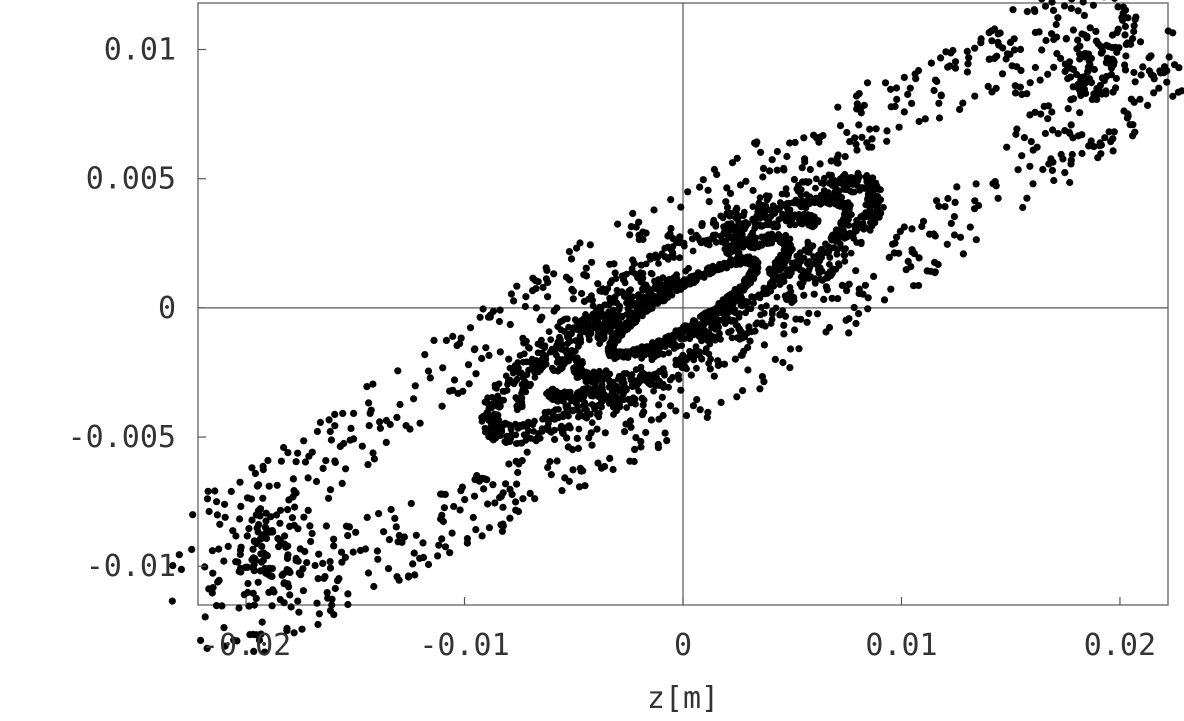 This screenshot has width=1184, height=721. I want to click on x-tick-label: -0.02, so click(246, 645).